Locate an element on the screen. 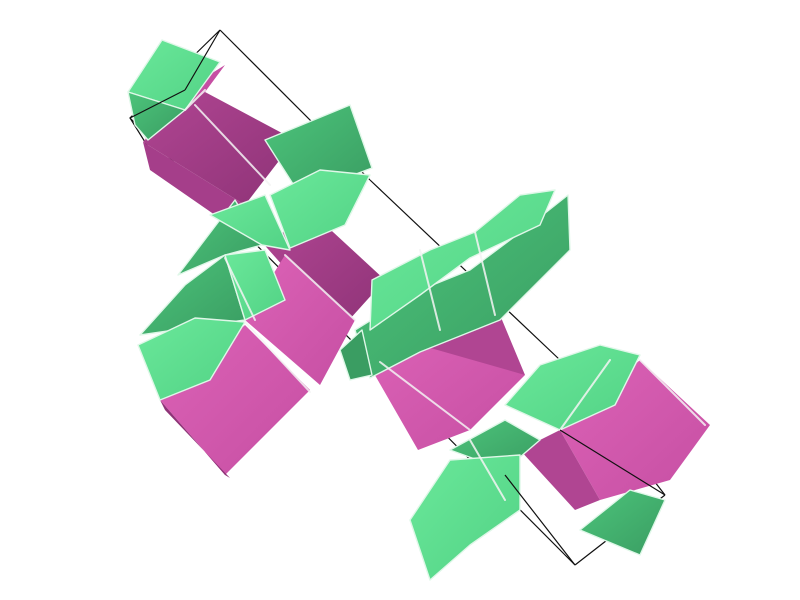  green-block-c2 is located at coordinates (462, 260).